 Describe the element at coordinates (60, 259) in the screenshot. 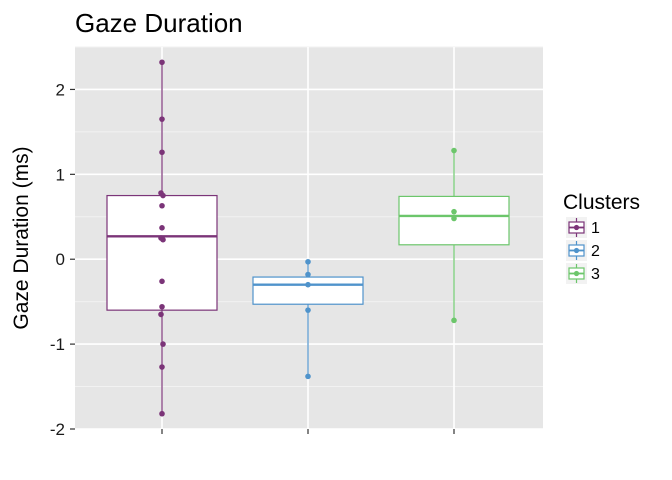

I see `y-tick-label: 0` at that location.